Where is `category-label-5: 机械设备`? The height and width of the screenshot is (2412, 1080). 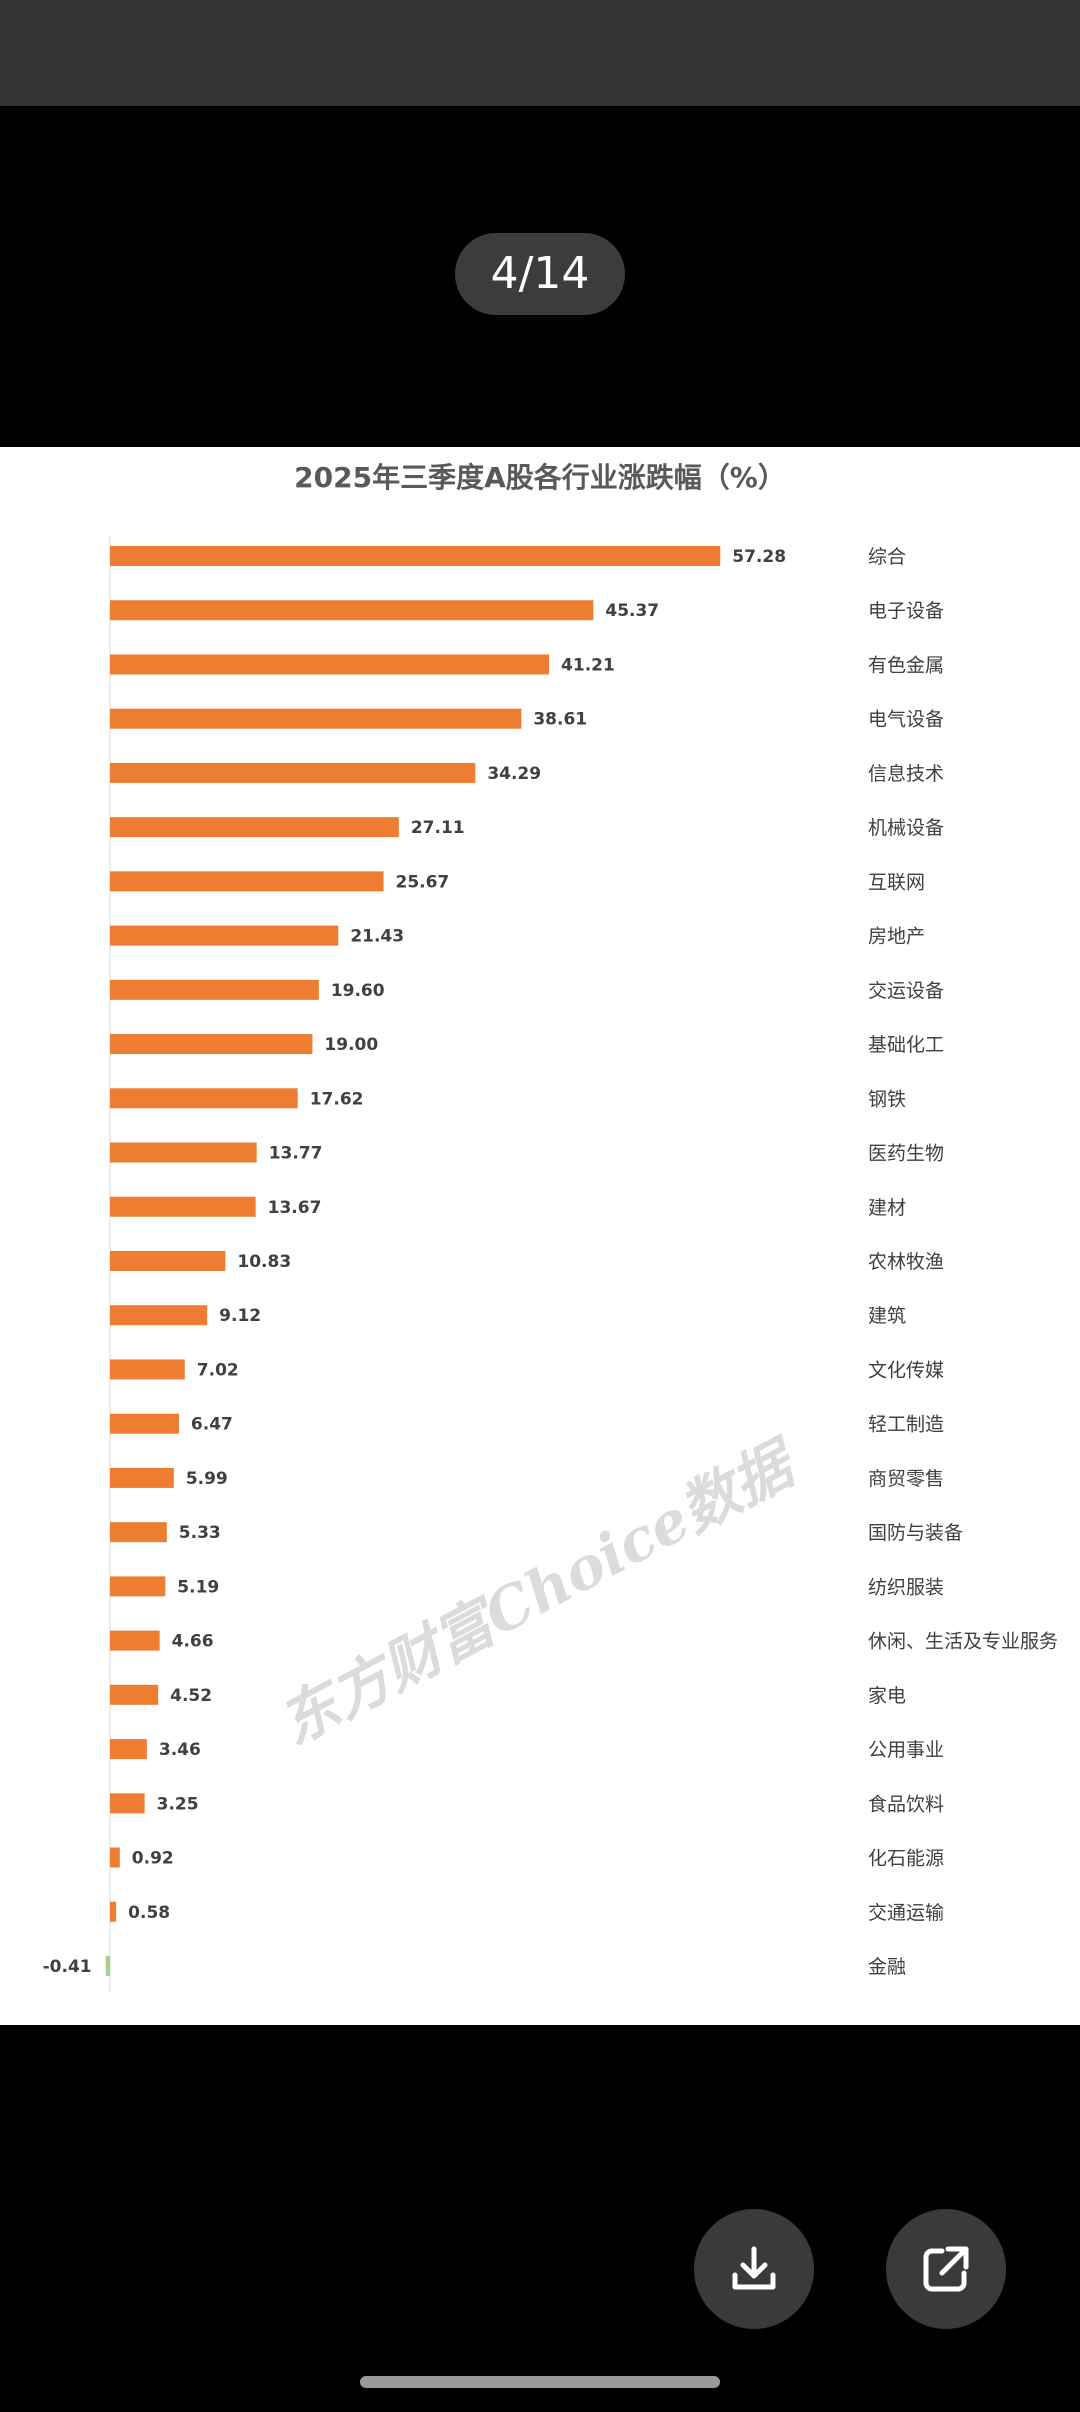
category-label-5: 机械设备 is located at coordinates (906, 828).